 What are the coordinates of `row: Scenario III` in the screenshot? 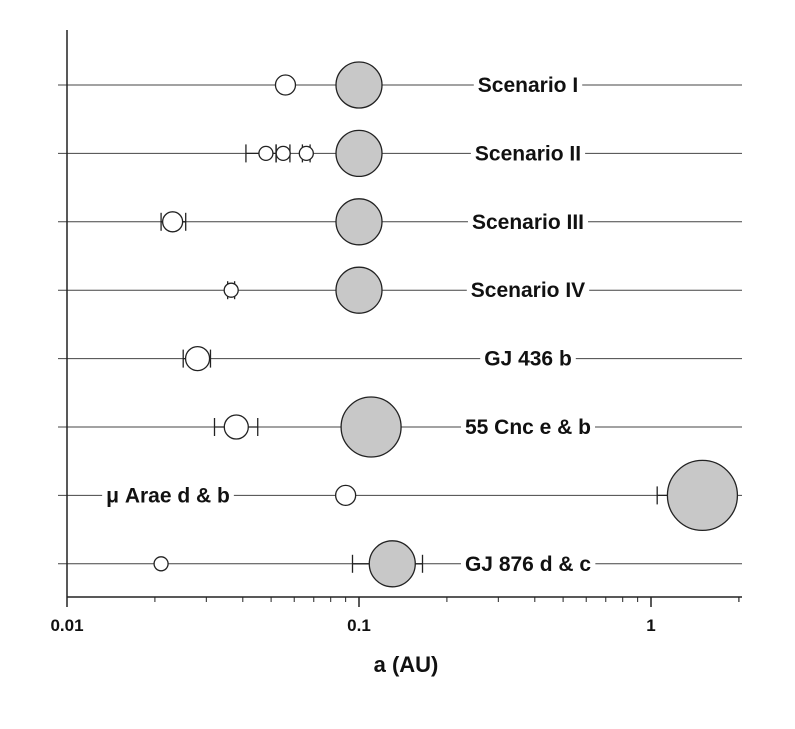 It's located at (400, 222).